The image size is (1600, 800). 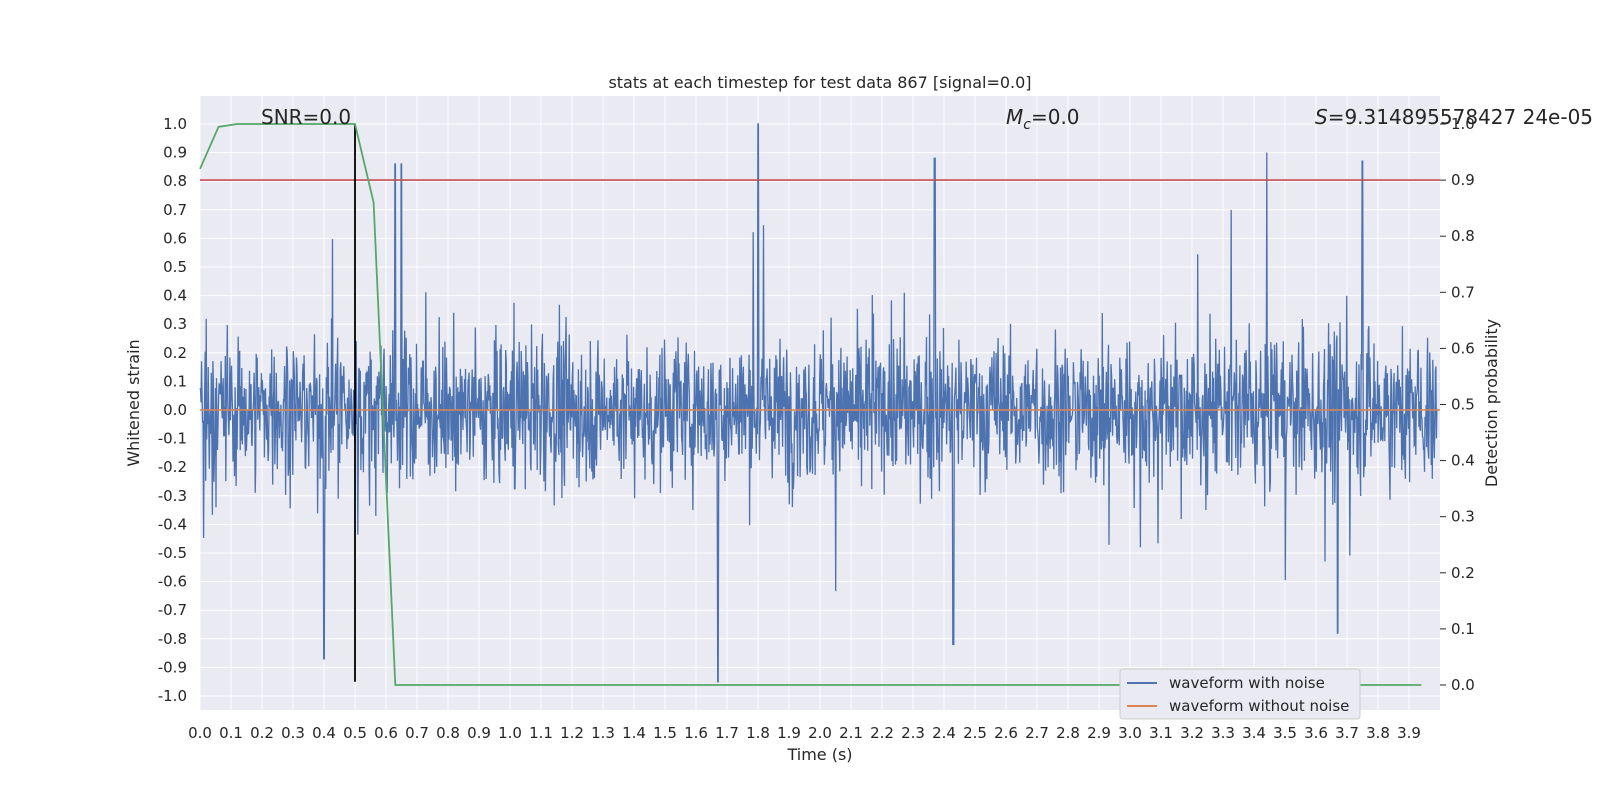 What do you see at coordinates (386, 733) in the screenshot?
I see `x-tick-label: 0.6` at bounding box center [386, 733].